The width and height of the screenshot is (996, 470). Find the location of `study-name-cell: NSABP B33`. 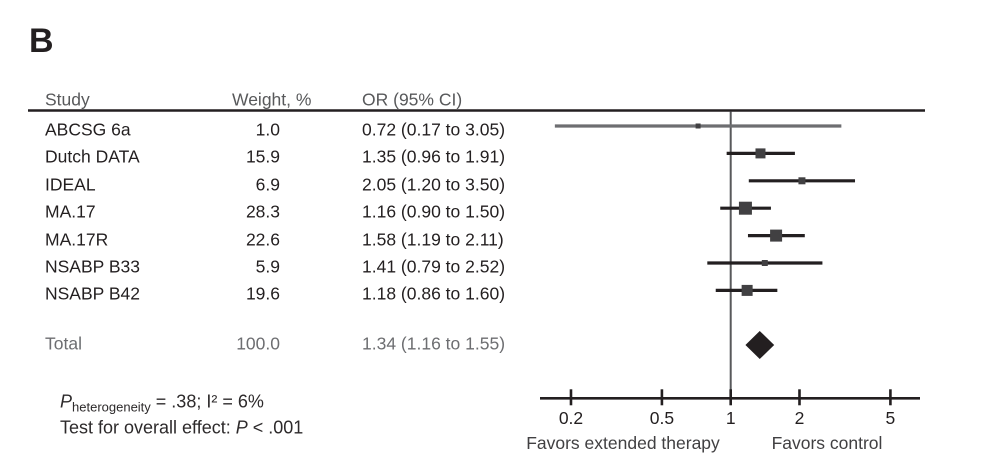

study-name-cell: NSABP B33 is located at coordinates (93, 266).